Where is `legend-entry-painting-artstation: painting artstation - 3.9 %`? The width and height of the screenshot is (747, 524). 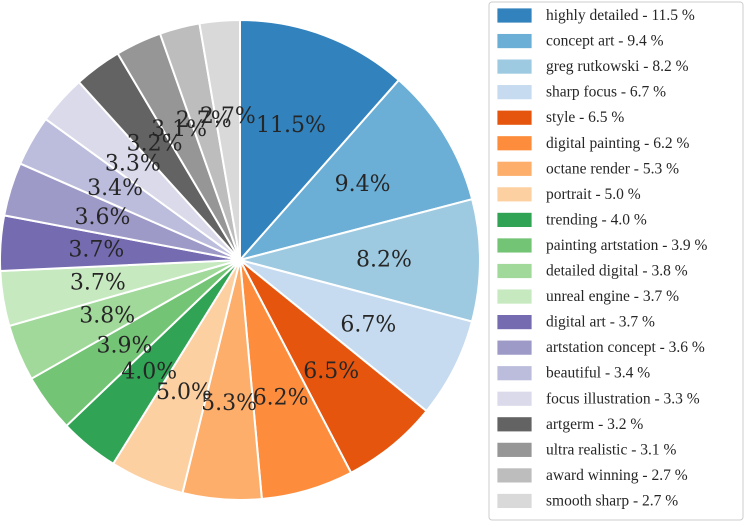
legend-entry-painting-artstation: painting artstation - 3.9 % is located at coordinates (602, 245).